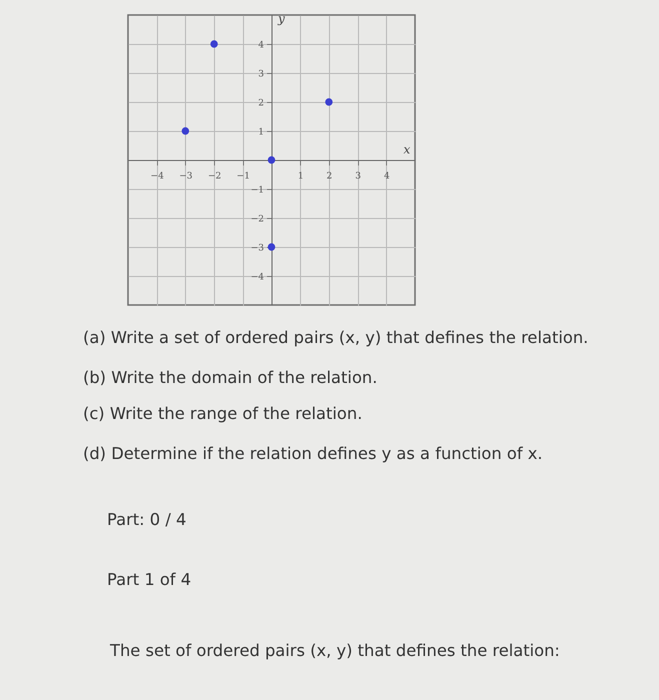 Image resolution: width=659 pixels, height=700 pixels. Describe the element at coordinates (257, 277) in the screenshot. I see `y-tick-label: −4` at that location.